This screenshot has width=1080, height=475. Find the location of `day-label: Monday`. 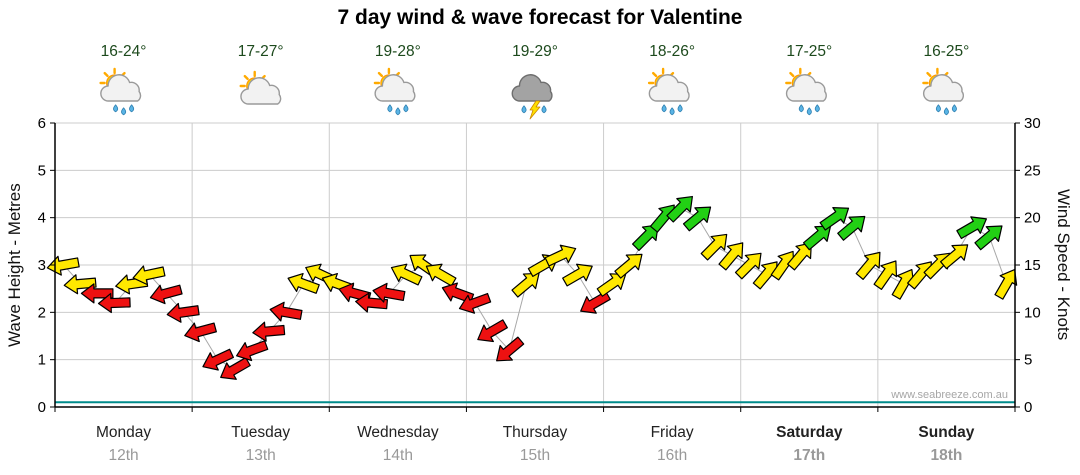

day-label: Monday is located at coordinates (123, 432).